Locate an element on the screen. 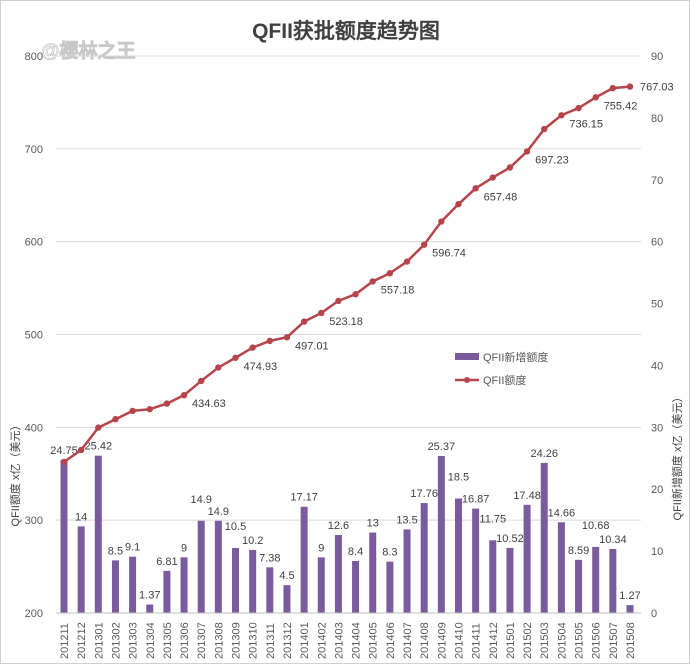  bar-data-label: 10.34 is located at coordinates (613, 540).